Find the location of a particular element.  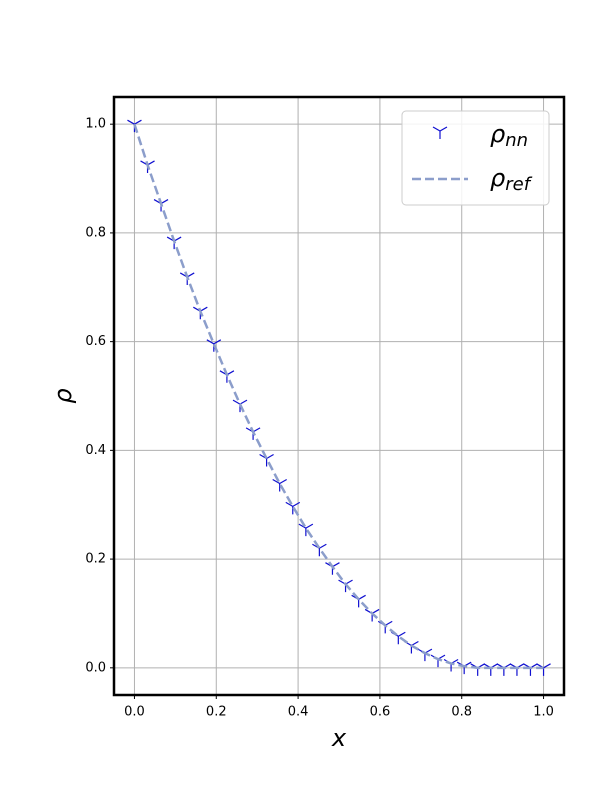

x-tick-label: 0.8 is located at coordinates (461, 712).